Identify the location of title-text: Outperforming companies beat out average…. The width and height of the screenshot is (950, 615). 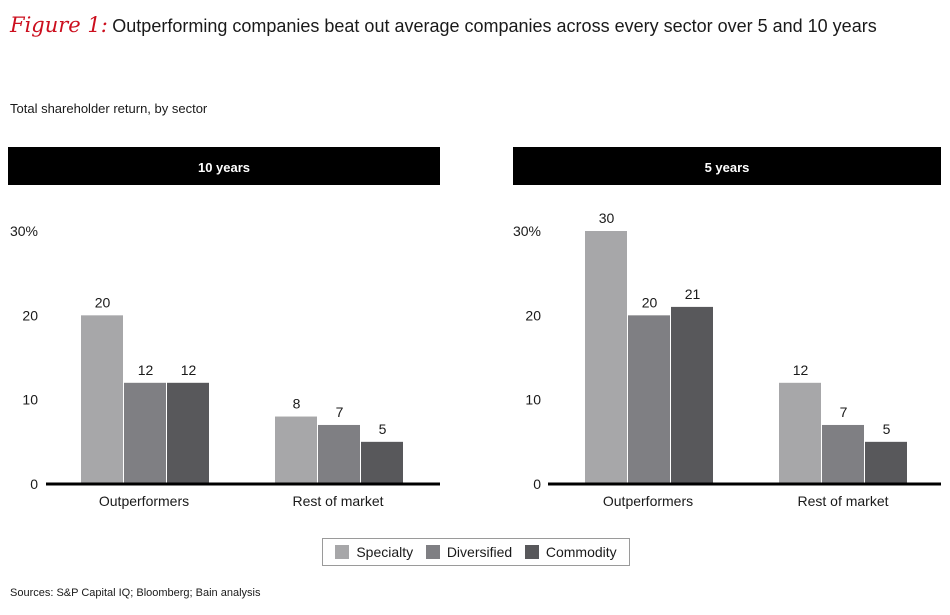
(494, 26).